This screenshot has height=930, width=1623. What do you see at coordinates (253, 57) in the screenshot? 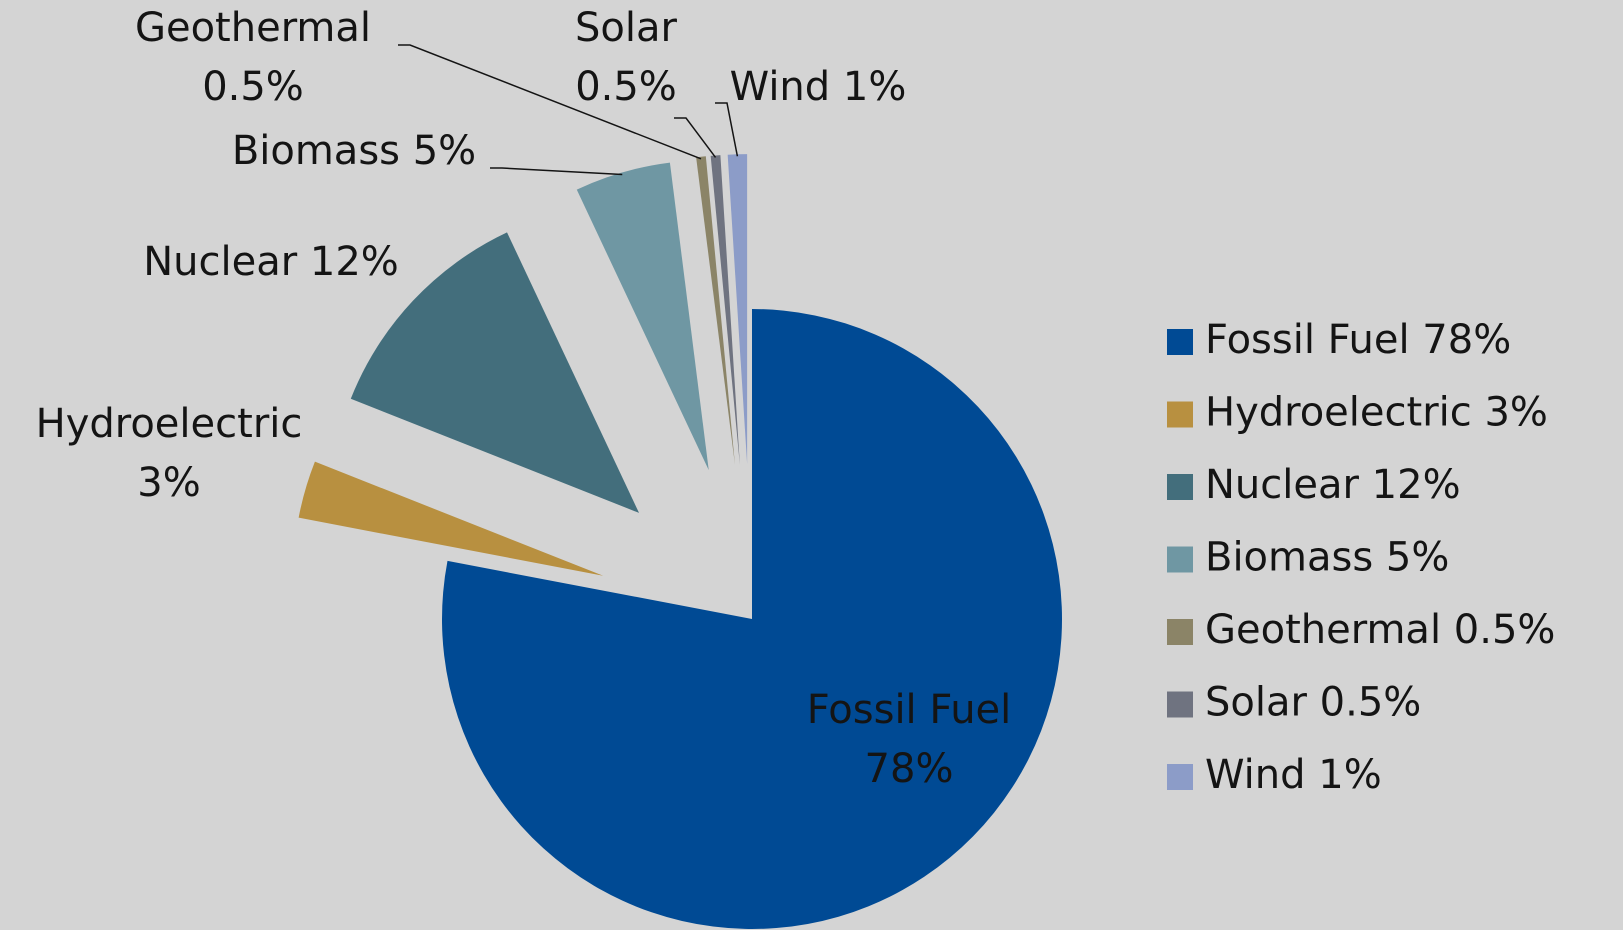
I see `data-label: Geothermal 0.5%` at bounding box center [253, 57].